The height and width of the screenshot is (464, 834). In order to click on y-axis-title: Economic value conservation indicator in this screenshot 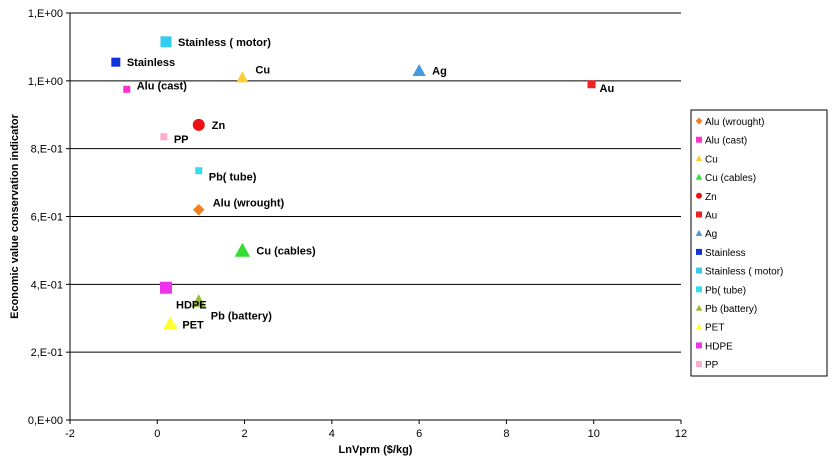, I will do `click(15, 215)`.